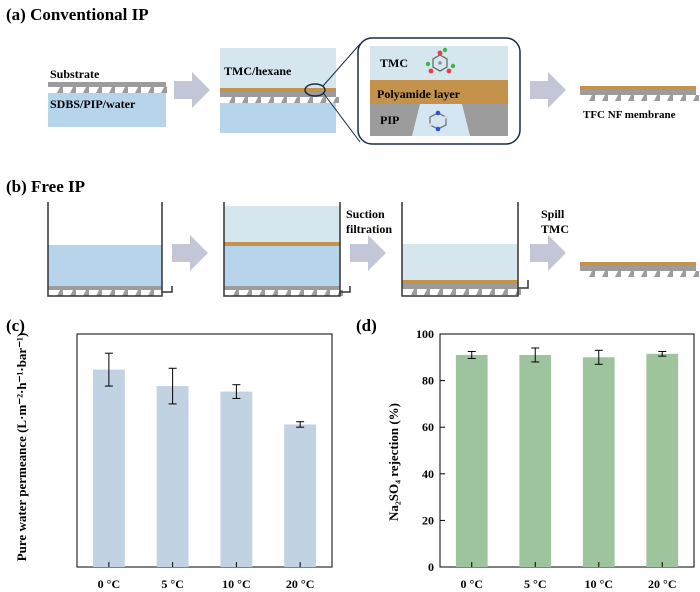 This screenshot has width=700, height=592. Describe the element at coordinates (389, 120) in the screenshot. I see `zoom-pip-label: PIP` at that location.